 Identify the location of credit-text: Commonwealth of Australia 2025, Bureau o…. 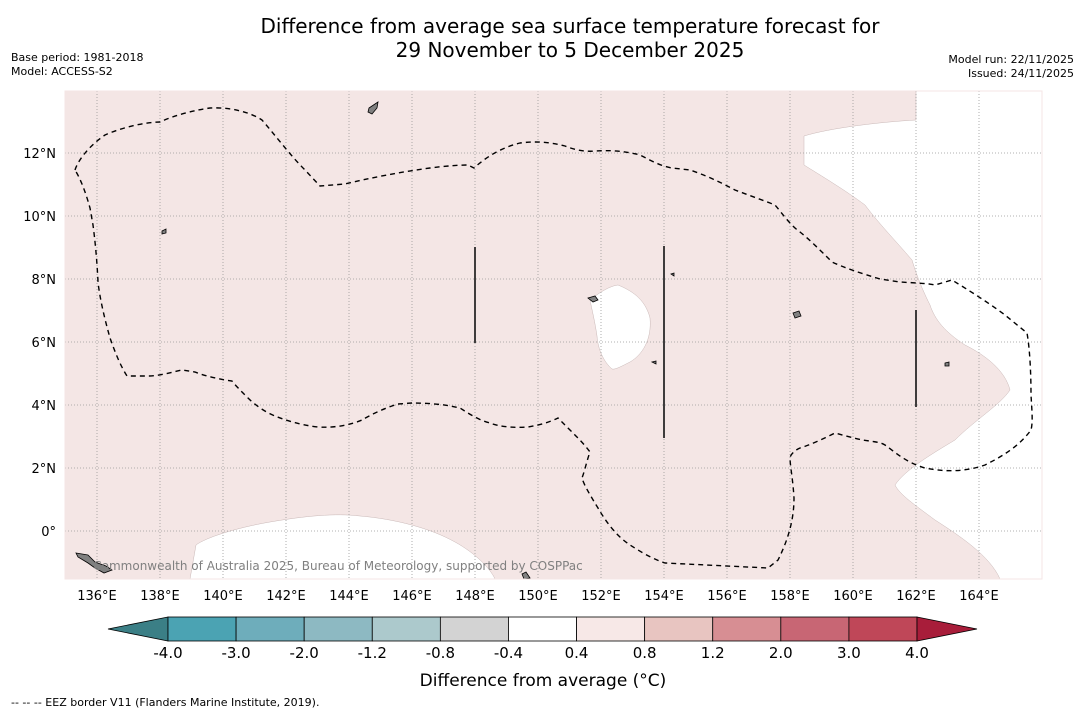
(338, 566).